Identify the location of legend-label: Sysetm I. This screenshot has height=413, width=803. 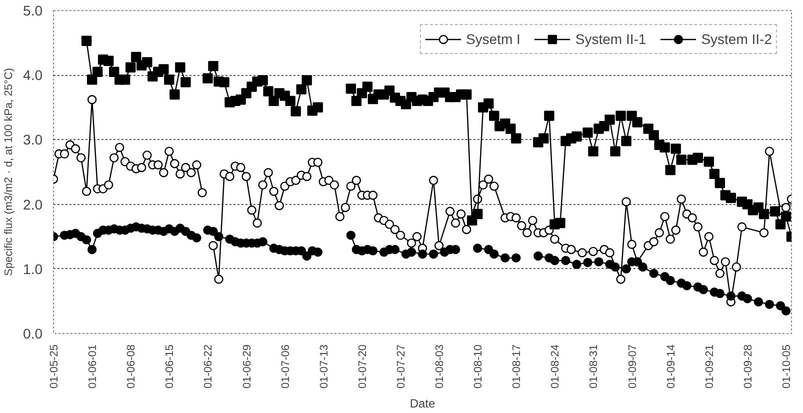
(493, 39).